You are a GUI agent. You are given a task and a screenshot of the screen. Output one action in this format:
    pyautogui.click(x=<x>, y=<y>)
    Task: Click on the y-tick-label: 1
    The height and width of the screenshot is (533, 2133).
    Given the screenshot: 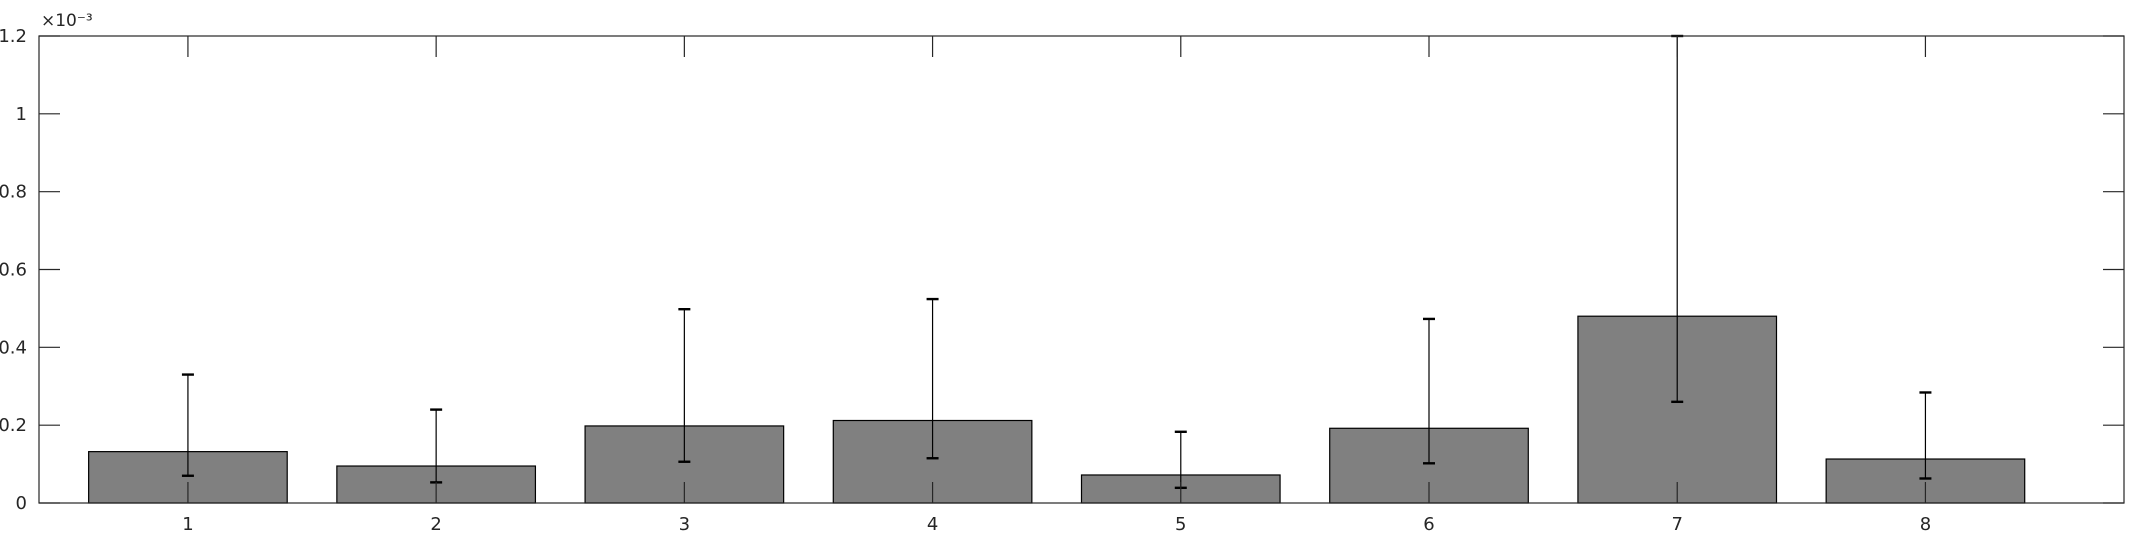 What is the action you would take?
    pyautogui.click(x=21, y=114)
    